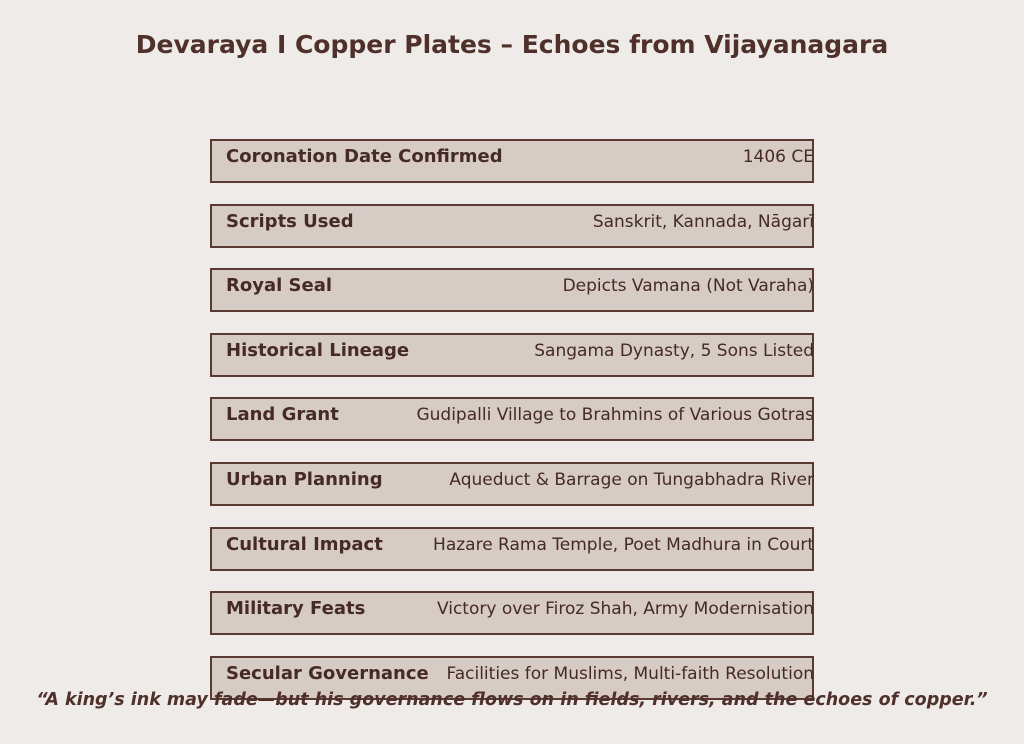 This screenshot has height=744, width=1024. What do you see at coordinates (512, 225) in the screenshot?
I see `fact-row: Scripts Used Sanskrit, Kannada, Nāgarī` at bounding box center [512, 225].